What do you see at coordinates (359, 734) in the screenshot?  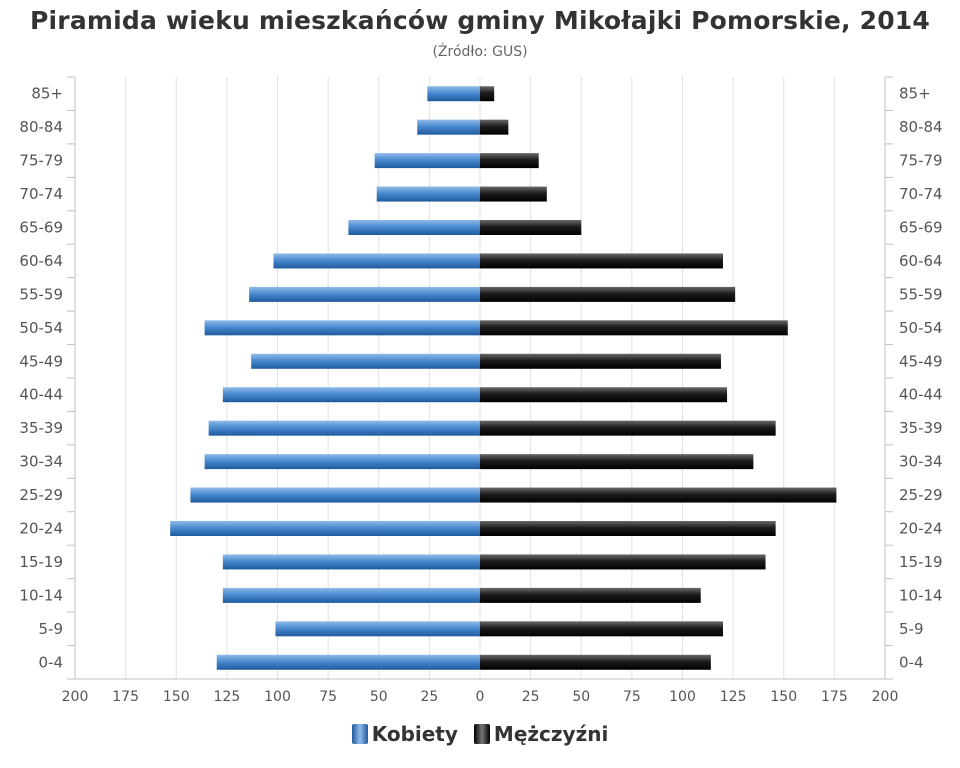 I see `legend-swatch-kobiety` at bounding box center [359, 734].